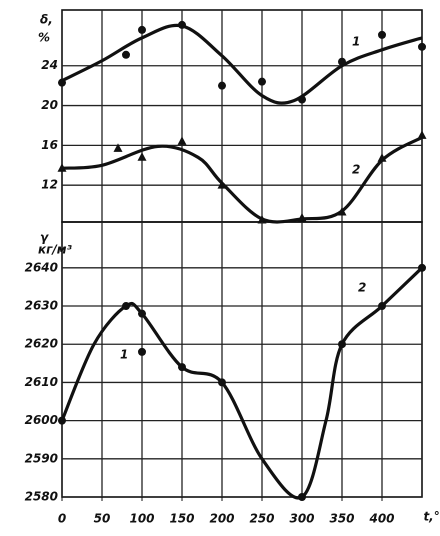  What do you see at coordinates (55, 250) in the screenshot?
I see `y-axis-unit: кг/м³` at bounding box center [55, 250].